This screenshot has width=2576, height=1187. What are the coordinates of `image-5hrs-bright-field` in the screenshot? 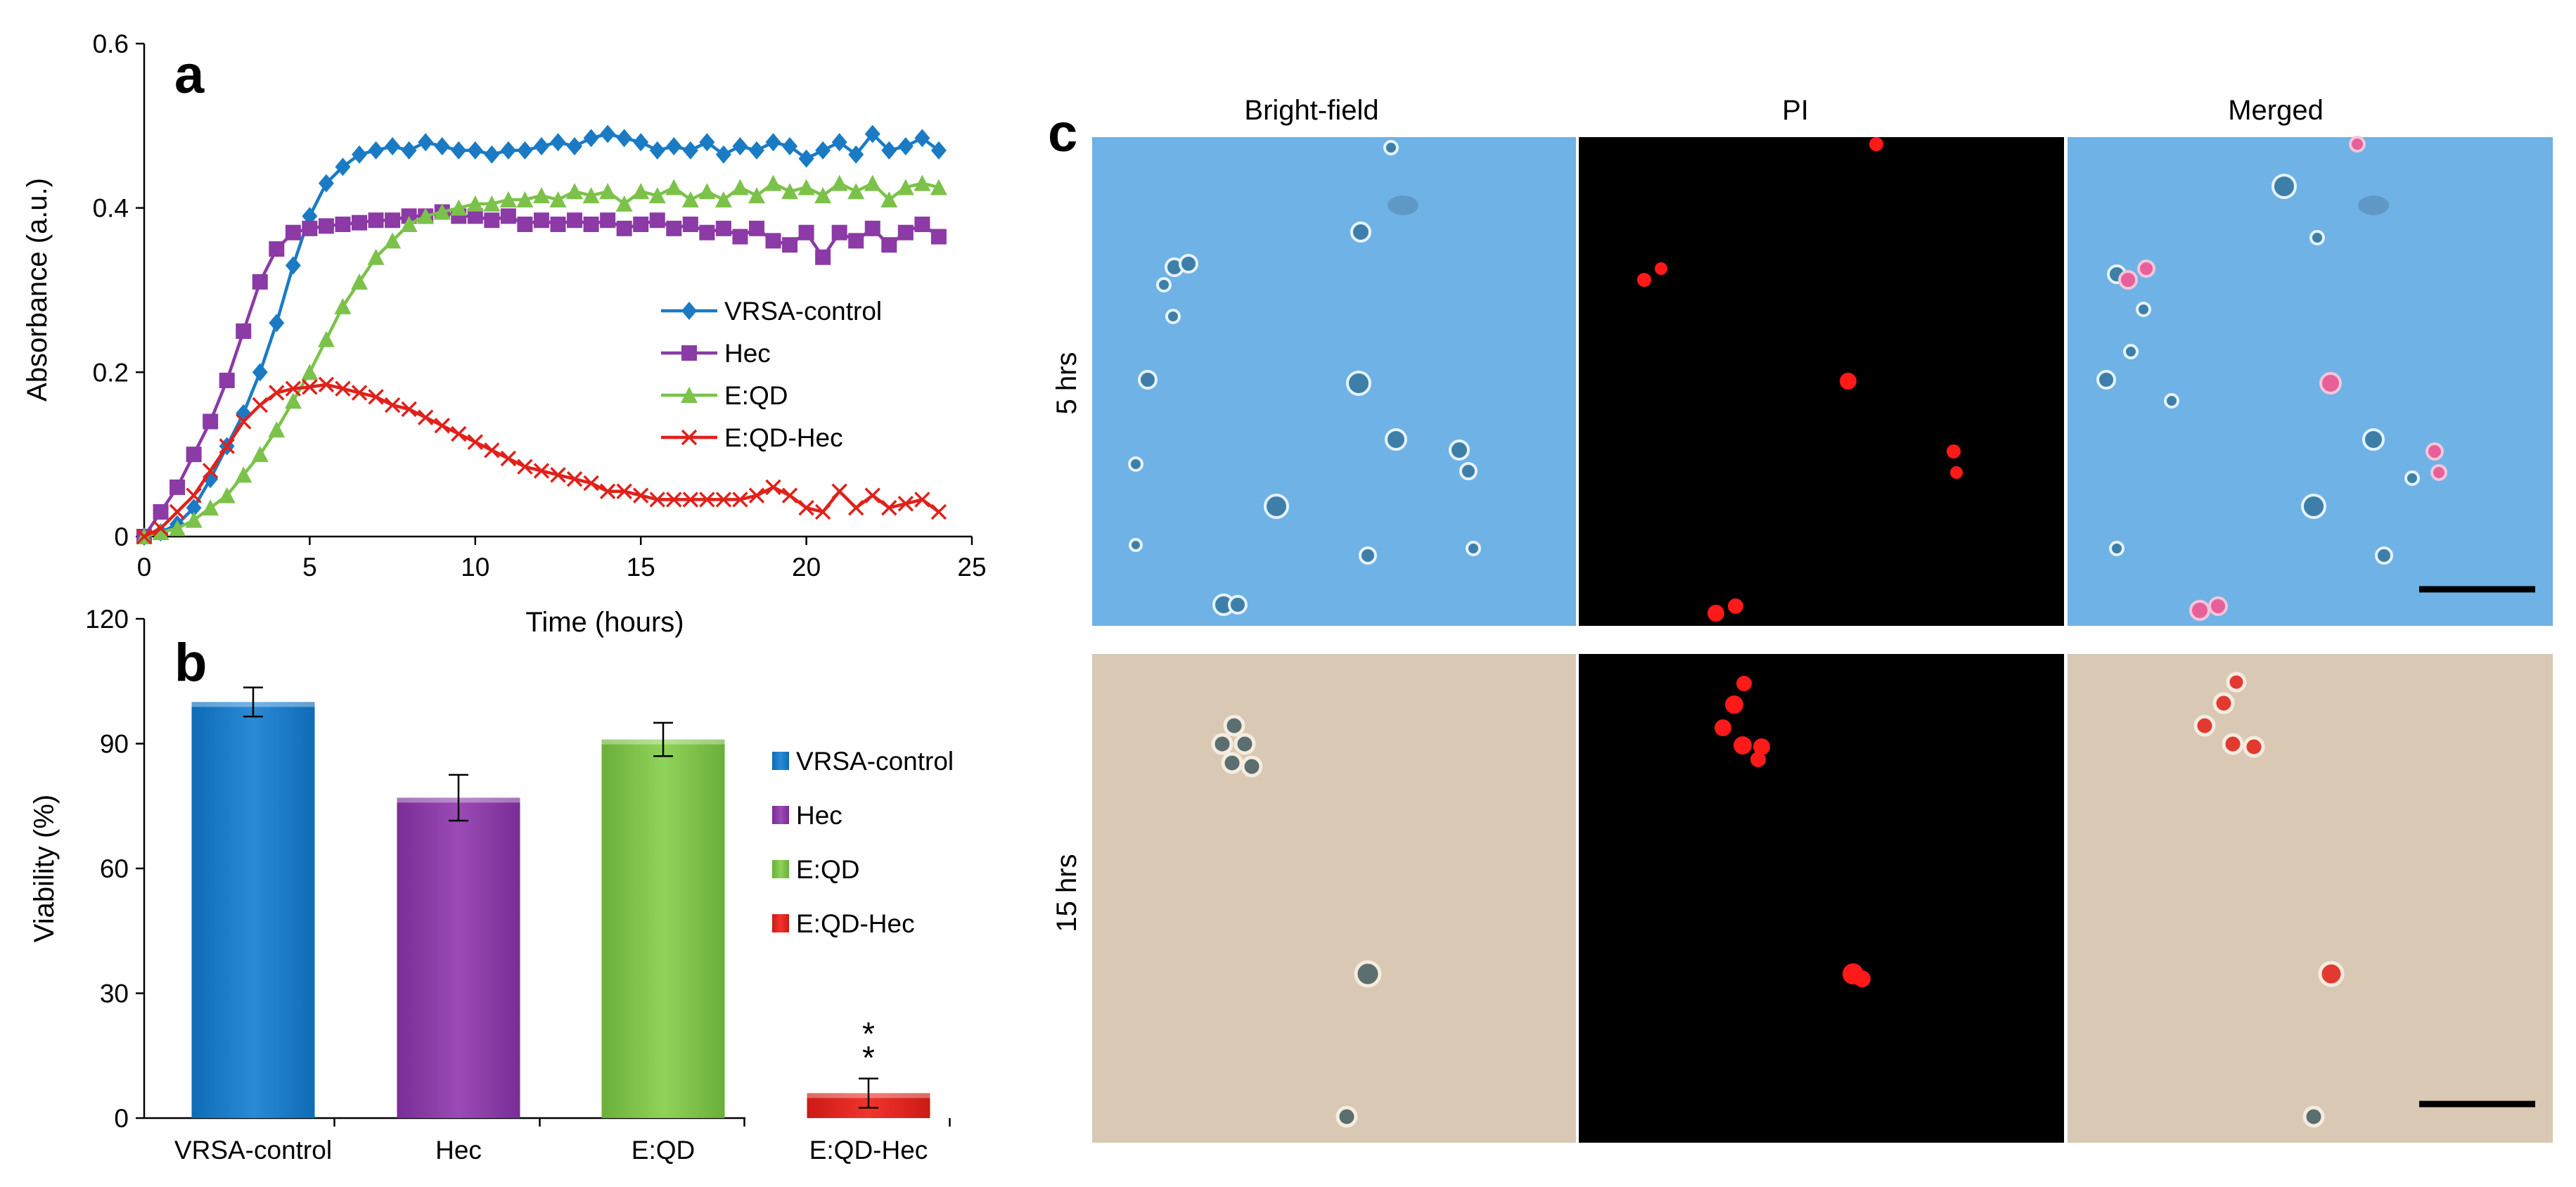 It's located at (1334, 382).